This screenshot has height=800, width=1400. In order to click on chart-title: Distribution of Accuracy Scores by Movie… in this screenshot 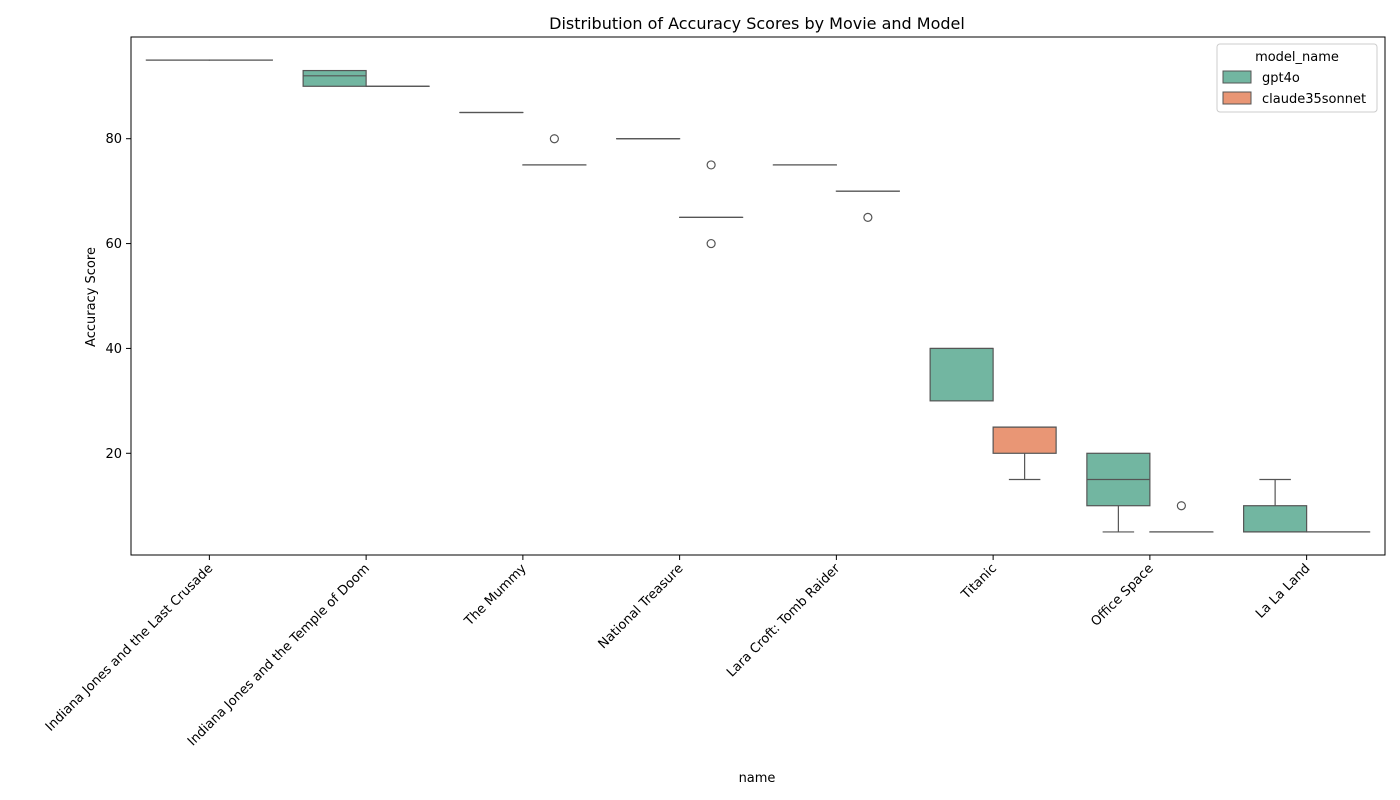, I will do `click(757, 23)`.